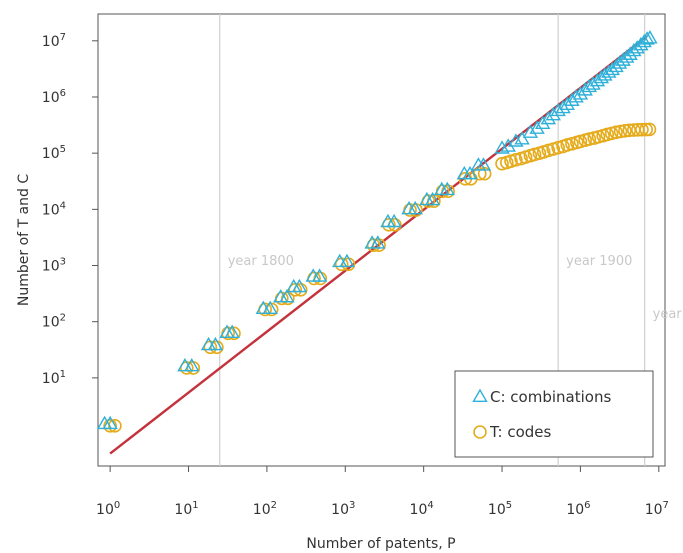 The height and width of the screenshot is (553, 683). What do you see at coordinates (668, 314) in the screenshot?
I see `reference-line-label: year 2000` at bounding box center [668, 314].